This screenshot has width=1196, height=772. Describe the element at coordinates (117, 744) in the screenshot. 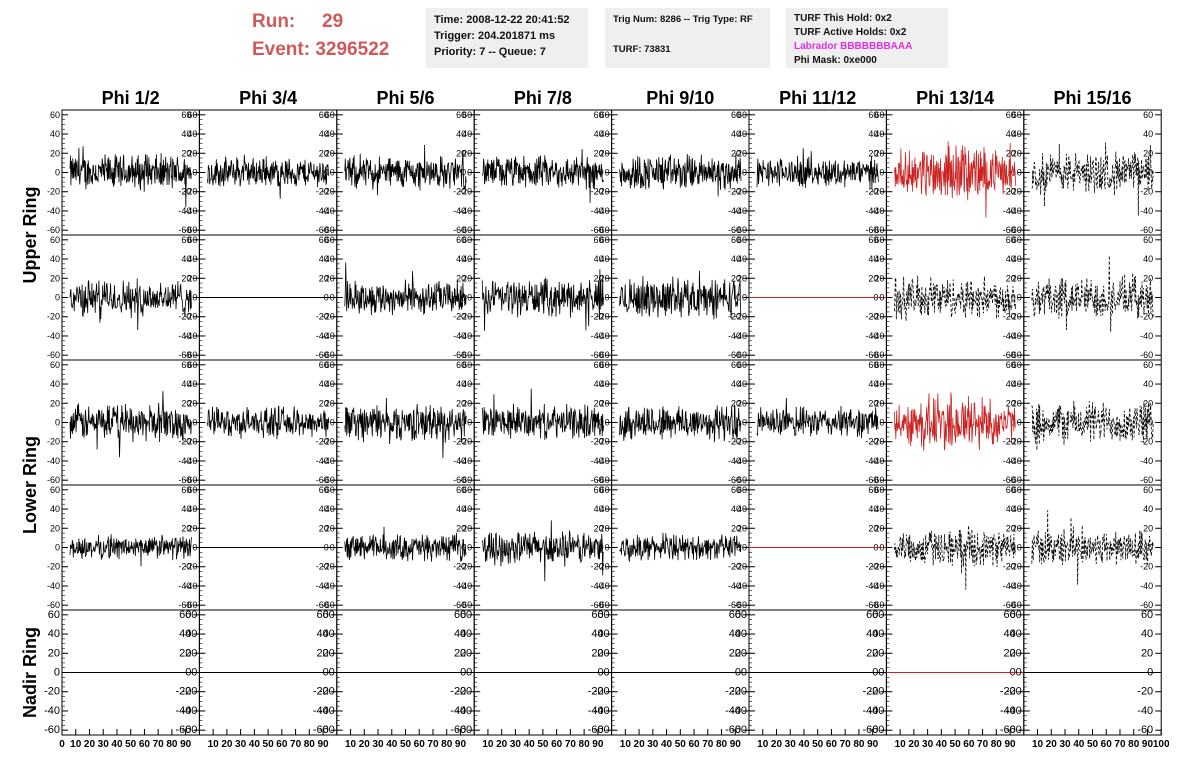

I see `x-tick-label: 40` at that location.